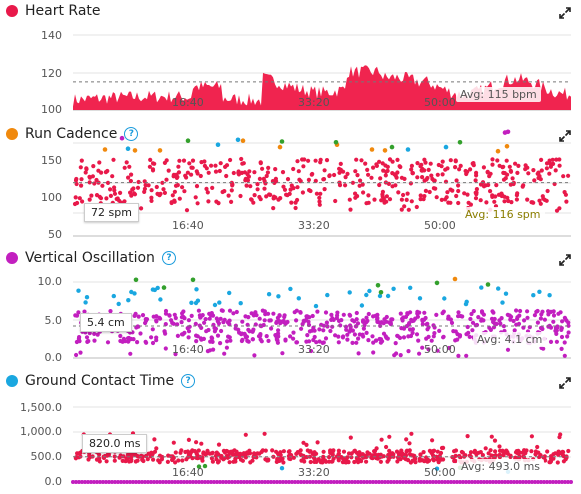  What do you see at coordinates (63, 11) in the screenshot?
I see `heart-rate-title: Heart Rate` at bounding box center [63, 11].